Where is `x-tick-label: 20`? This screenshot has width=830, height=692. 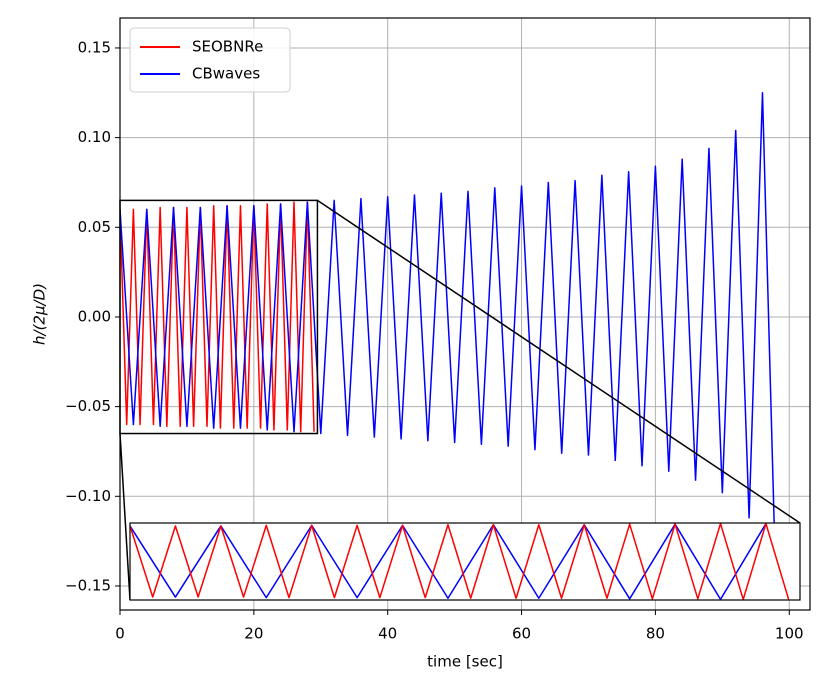 x-tick-label: 20 is located at coordinates (253, 634).